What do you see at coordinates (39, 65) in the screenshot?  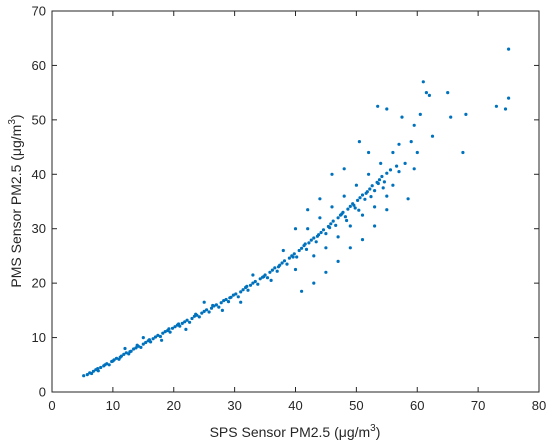 I see `y-tick-label: 60` at bounding box center [39, 65].